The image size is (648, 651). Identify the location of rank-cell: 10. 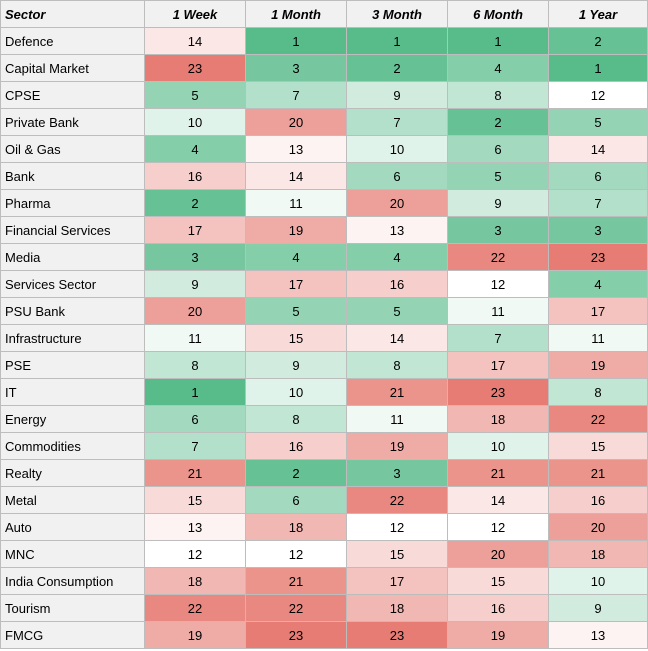
(195, 122).